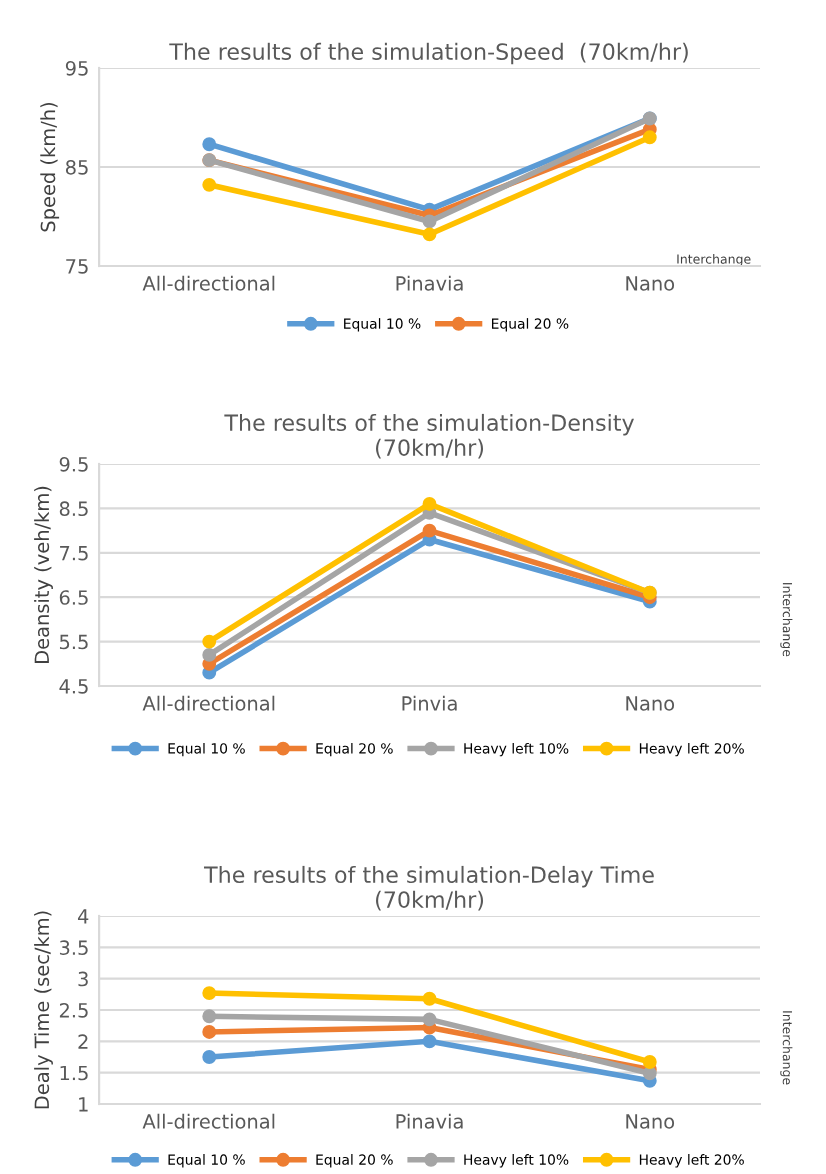 The image size is (826, 1174). I want to click on y-axis-title: Dealy Time (sec/km), so click(43, 1010).